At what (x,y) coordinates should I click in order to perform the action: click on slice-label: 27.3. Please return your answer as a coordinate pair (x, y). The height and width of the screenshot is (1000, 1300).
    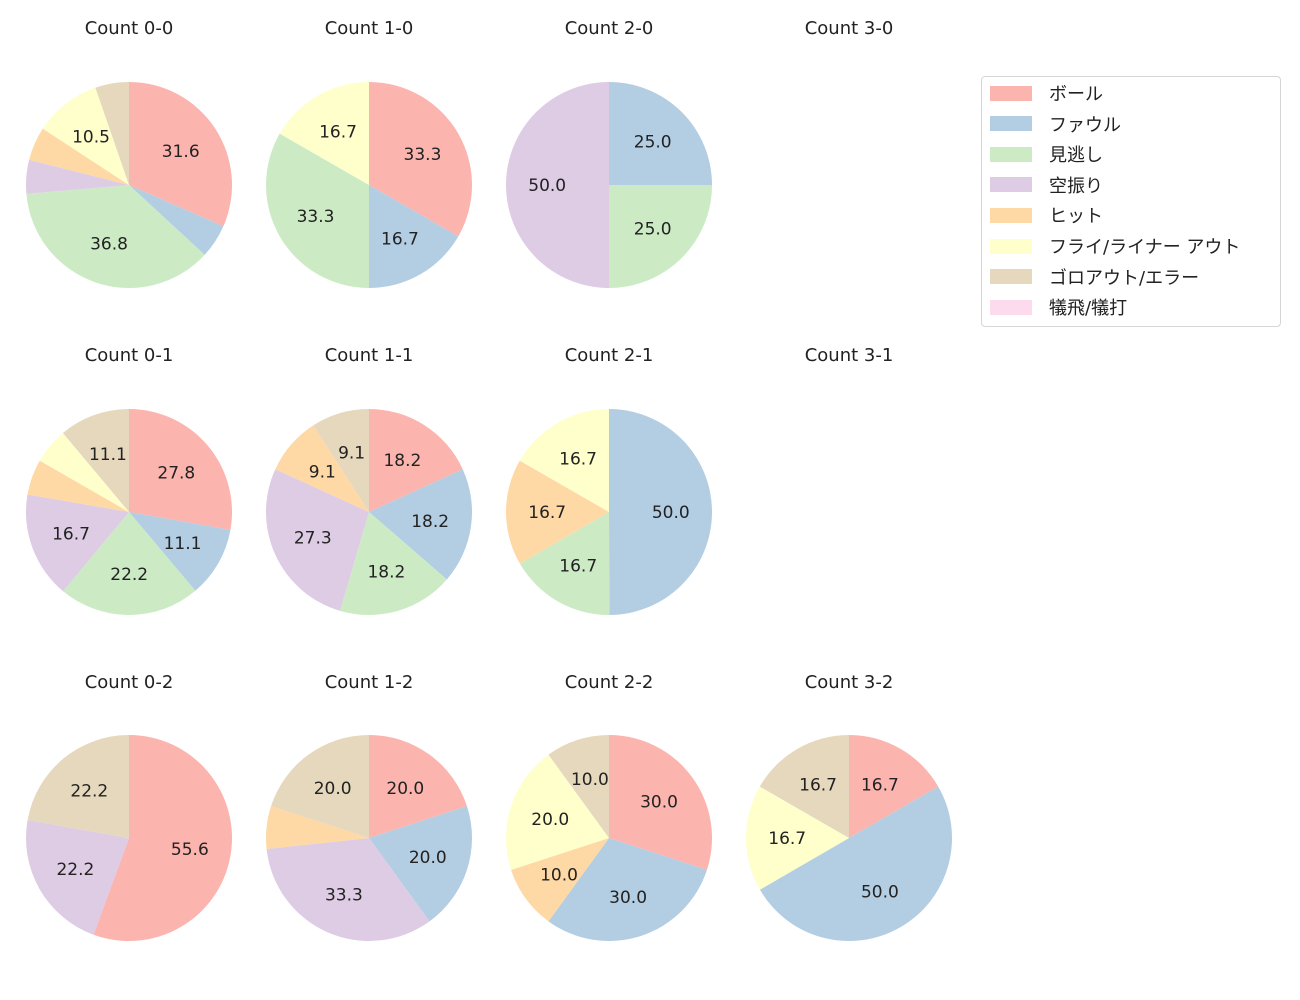
    Looking at the image, I should click on (313, 539).